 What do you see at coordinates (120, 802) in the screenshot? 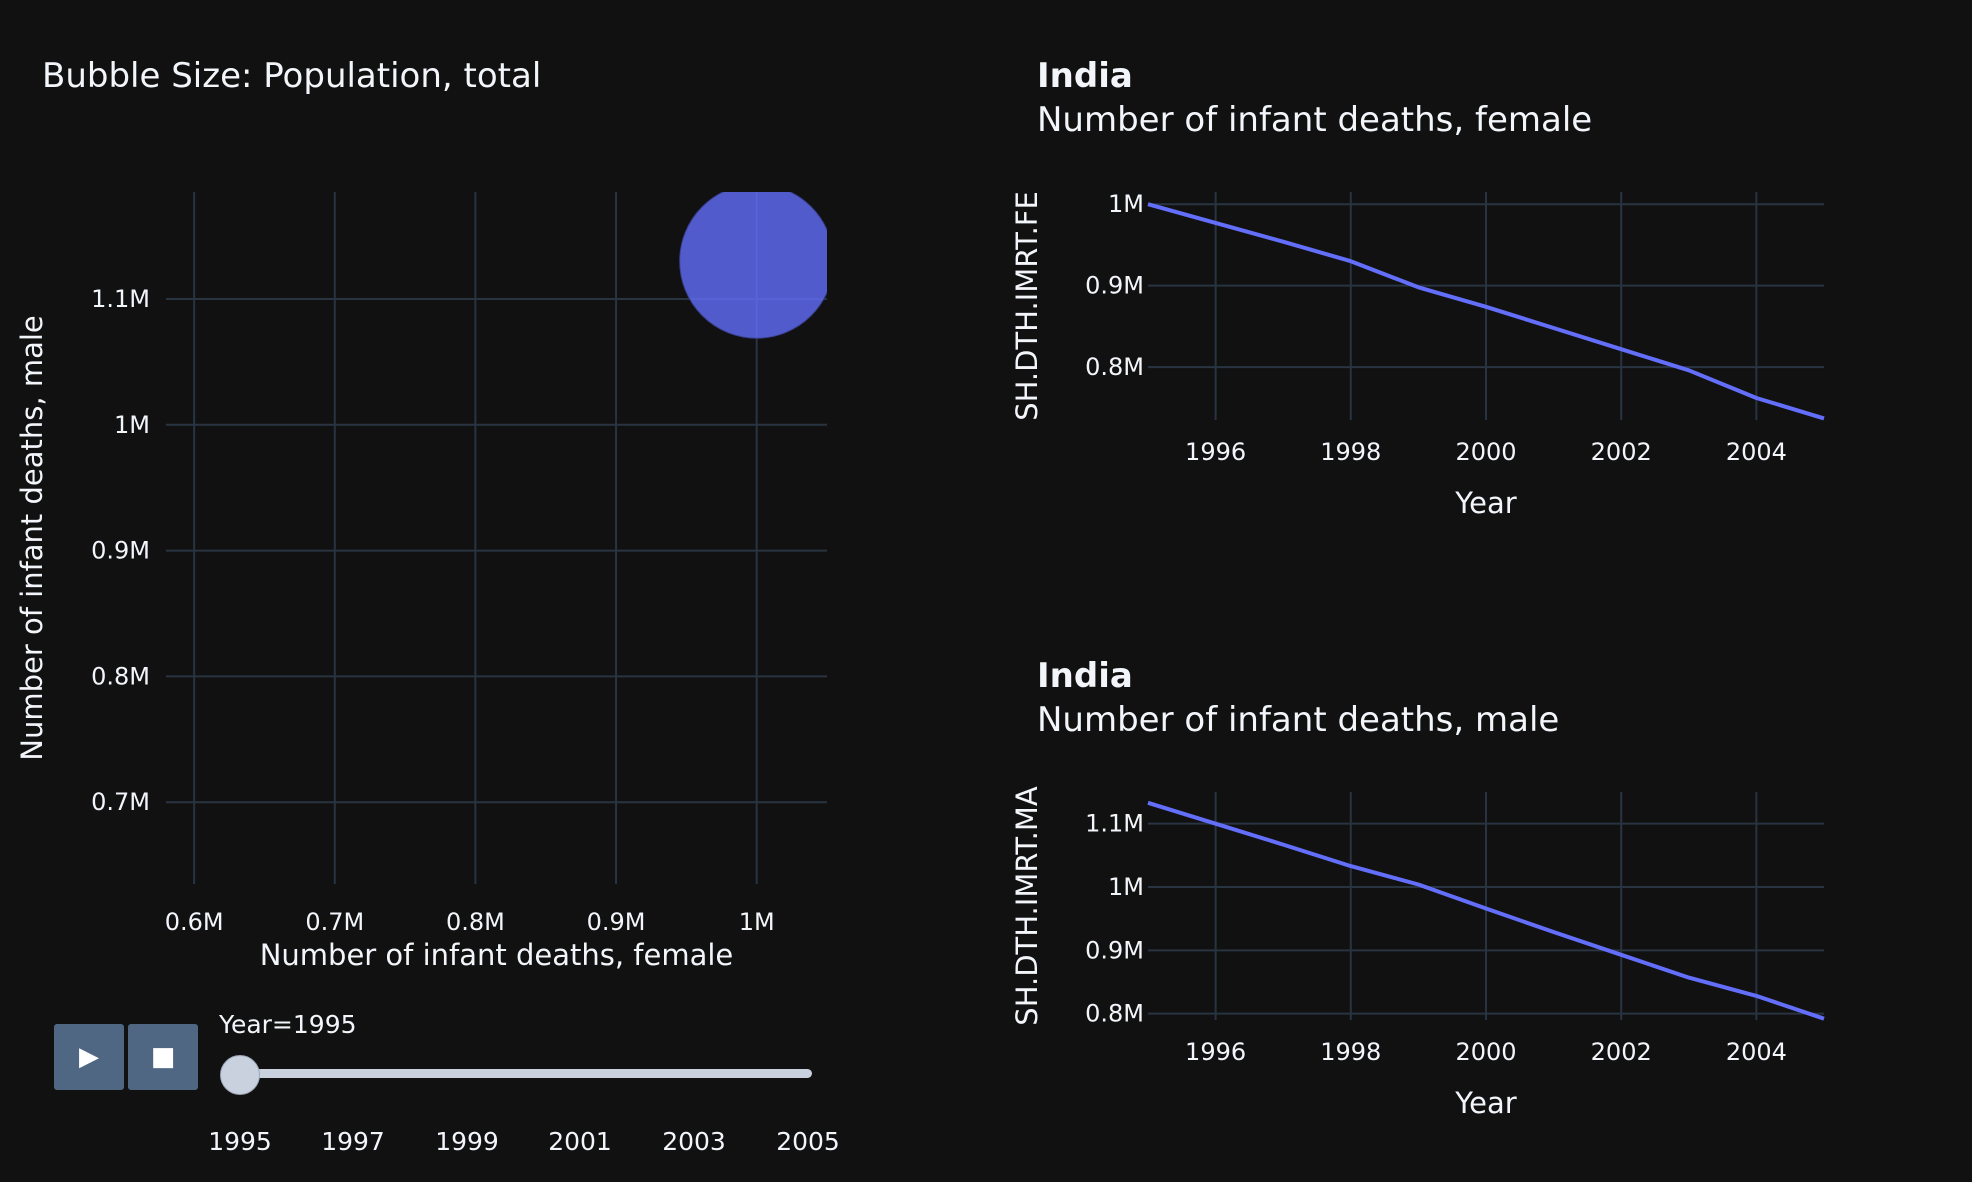
I see `y-tick-label: 0.7M` at bounding box center [120, 802].